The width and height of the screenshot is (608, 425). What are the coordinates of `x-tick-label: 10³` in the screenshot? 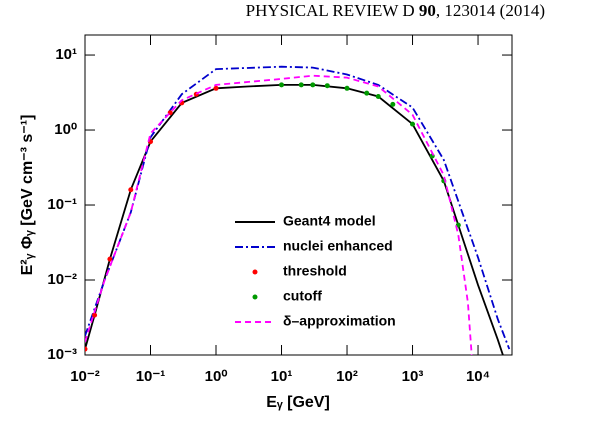 It's located at (413, 376).